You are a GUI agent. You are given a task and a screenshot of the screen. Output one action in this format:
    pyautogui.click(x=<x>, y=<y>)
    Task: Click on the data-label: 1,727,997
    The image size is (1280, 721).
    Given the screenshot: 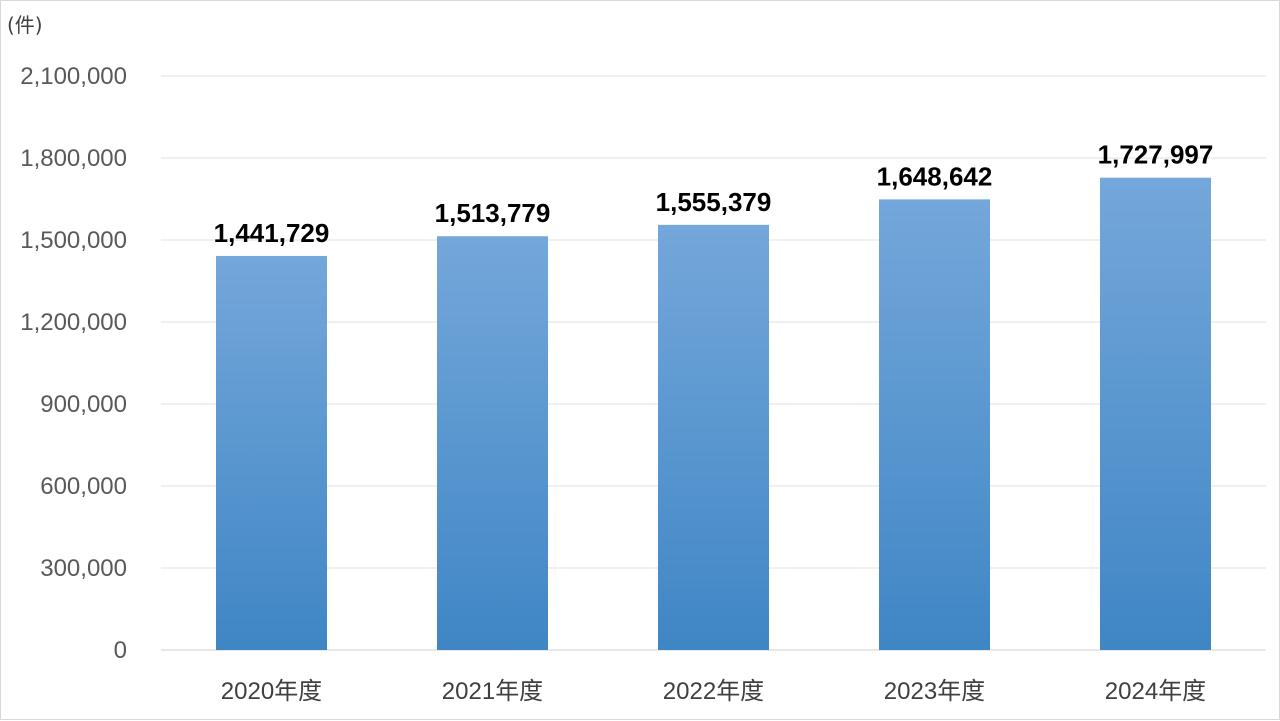 What is the action you would take?
    pyautogui.click(x=1156, y=155)
    